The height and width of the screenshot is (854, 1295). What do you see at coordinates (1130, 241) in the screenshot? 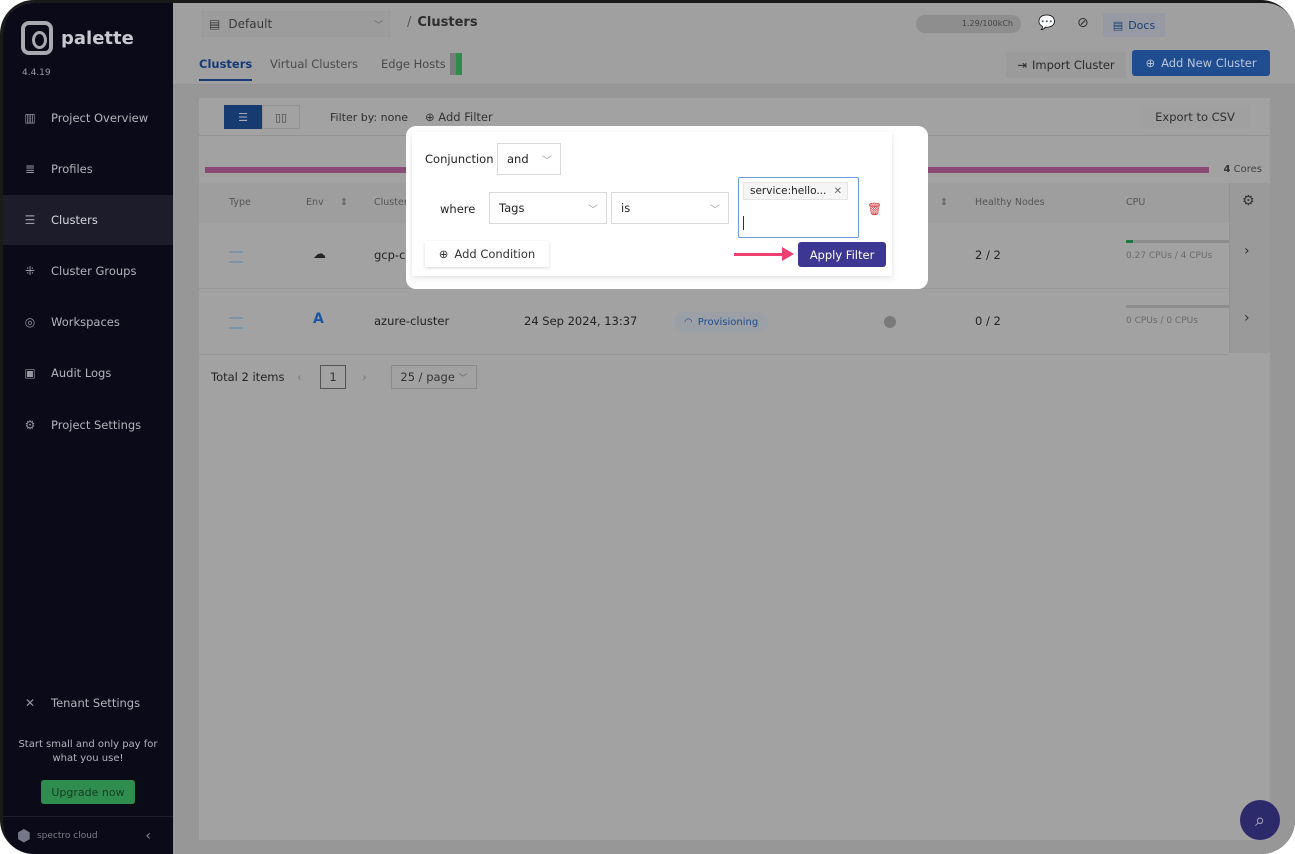
I see `cpu-usage-fill` at bounding box center [1130, 241].